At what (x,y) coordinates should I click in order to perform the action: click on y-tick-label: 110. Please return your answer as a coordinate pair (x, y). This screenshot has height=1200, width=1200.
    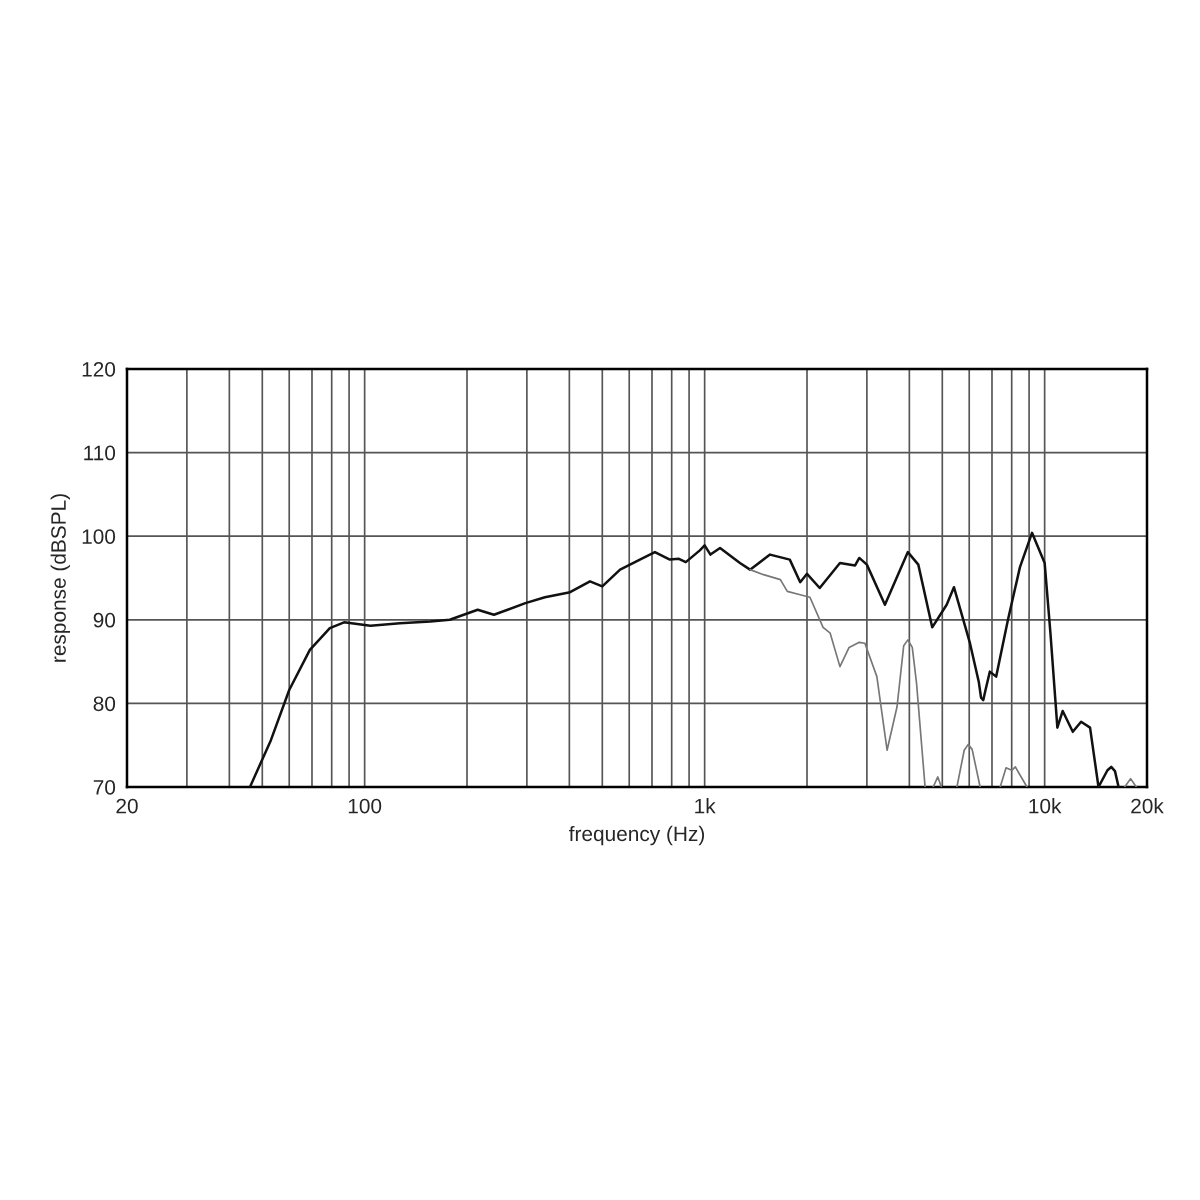
    Looking at the image, I should click on (100, 453).